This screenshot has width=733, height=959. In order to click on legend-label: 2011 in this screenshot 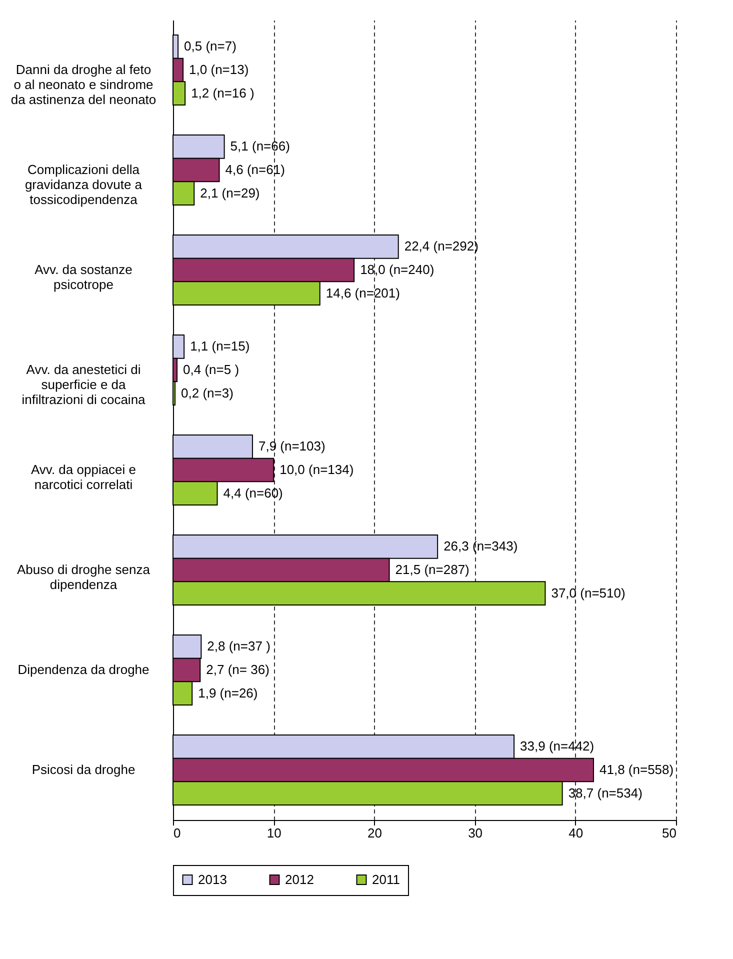, I will do `click(386, 879)`.